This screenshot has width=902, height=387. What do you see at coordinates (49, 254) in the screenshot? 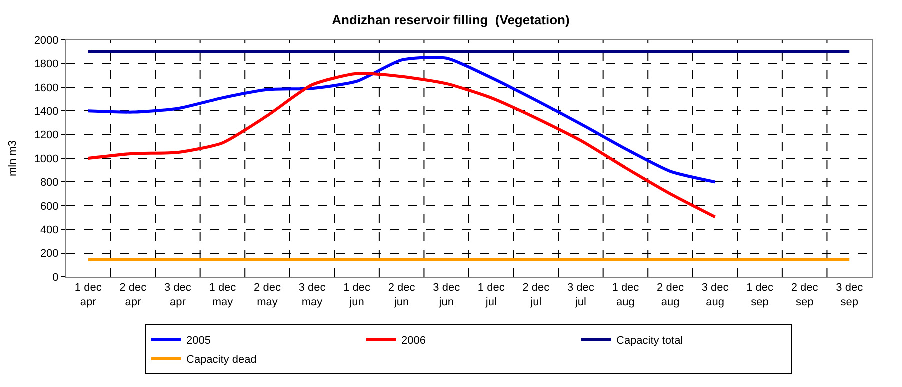
I see `y-tick-label: 200` at bounding box center [49, 254].